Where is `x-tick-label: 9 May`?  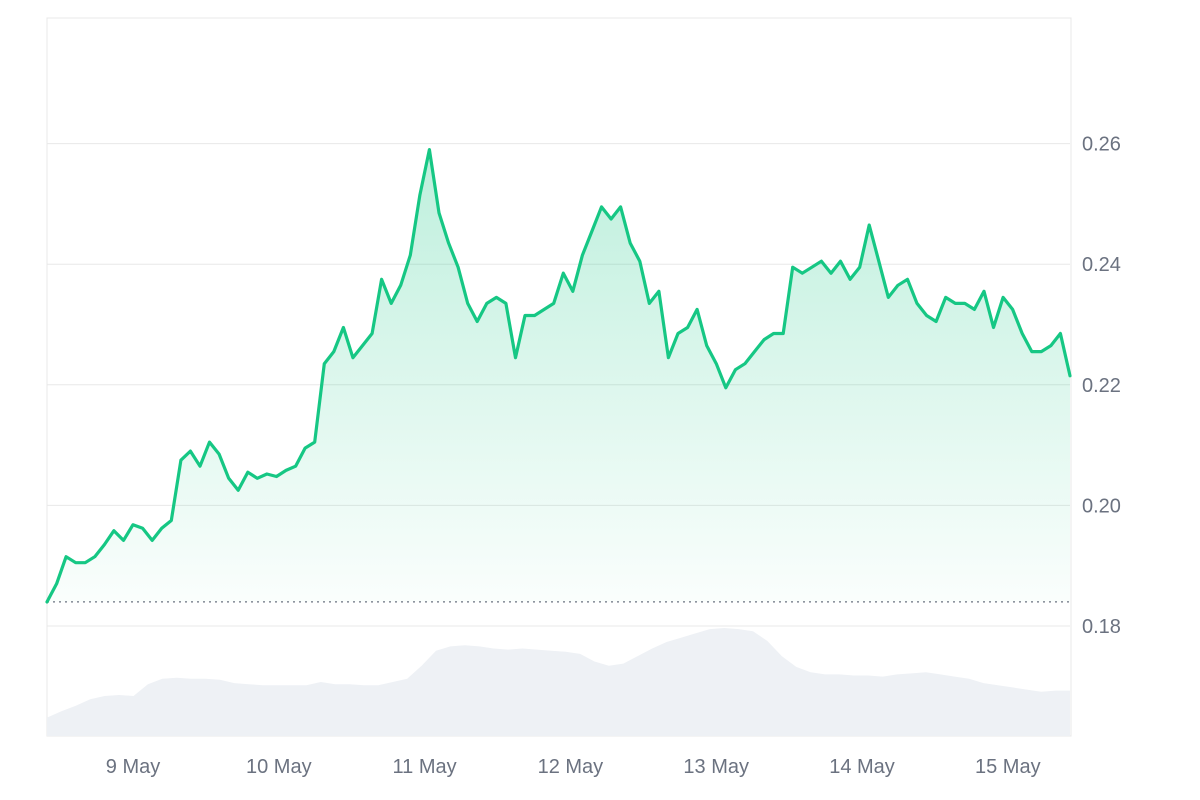 x-tick-label: 9 May is located at coordinates (133, 767).